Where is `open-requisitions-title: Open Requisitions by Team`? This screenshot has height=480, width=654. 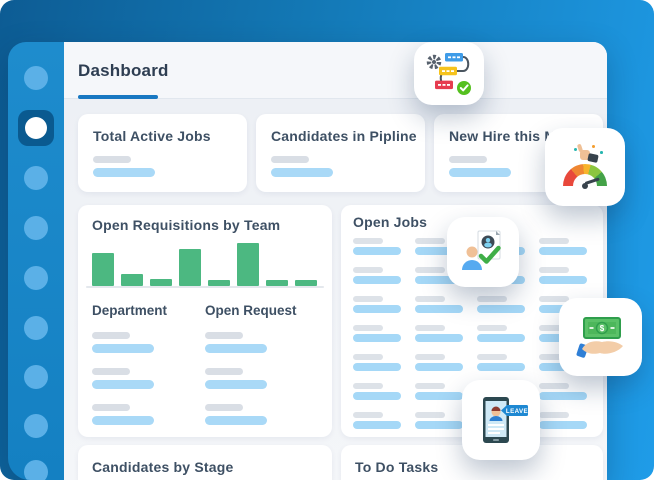
open-requisitions-title: Open Requisitions by Team is located at coordinates (186, 225).